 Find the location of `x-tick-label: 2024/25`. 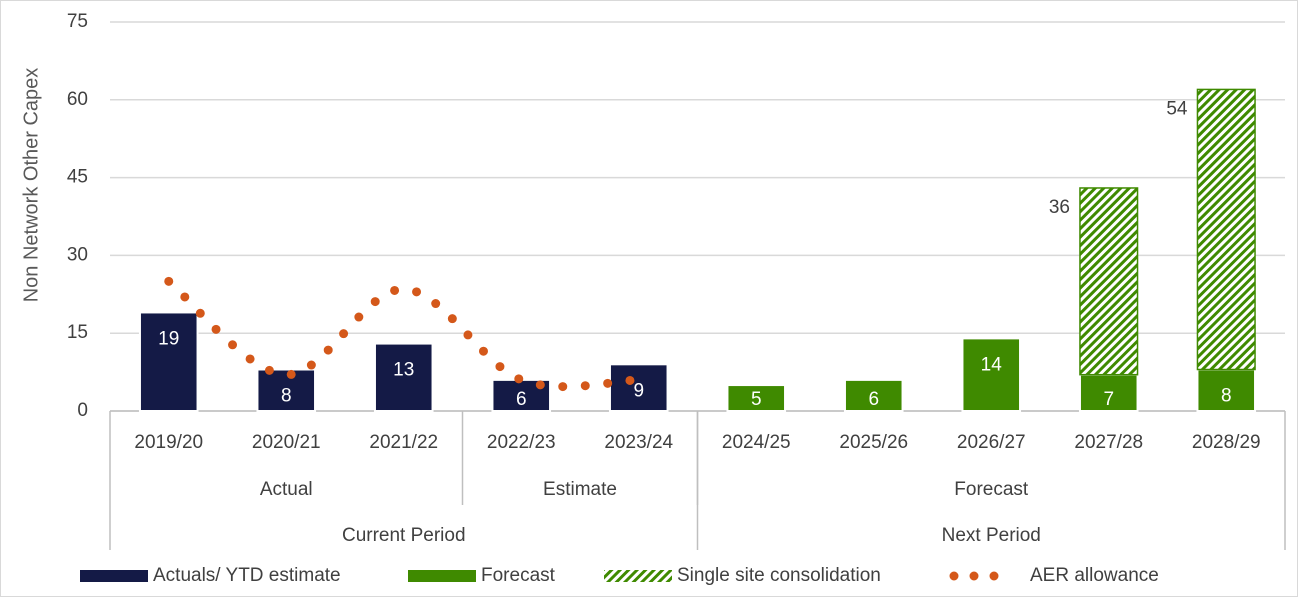

x-tick-label: 2024/25 is located at coordinates (756, 442).